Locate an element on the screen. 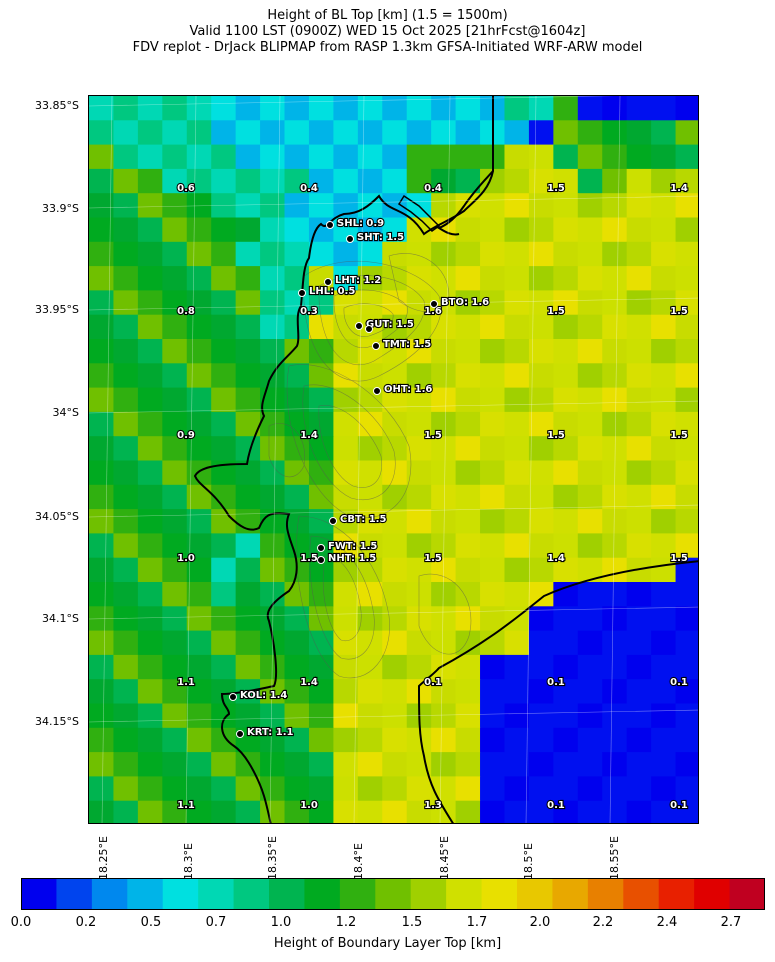 Image resolution: width=775 pixels, height=962 pixels. site-label: GUT: 1.5 is located at coordinates (390, 324).